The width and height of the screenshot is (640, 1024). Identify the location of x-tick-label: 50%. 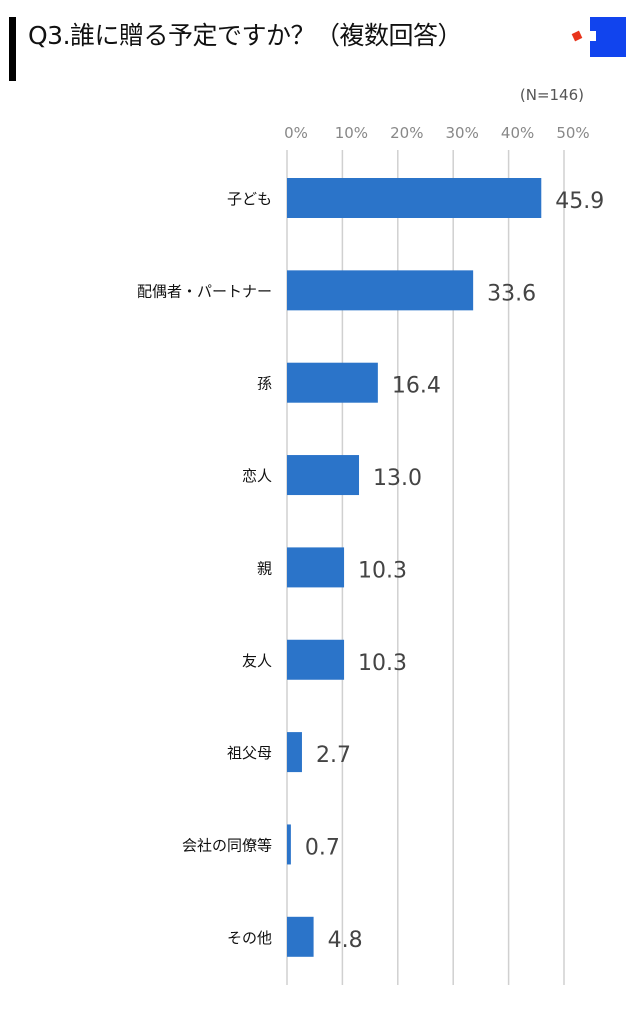
(572, 133).